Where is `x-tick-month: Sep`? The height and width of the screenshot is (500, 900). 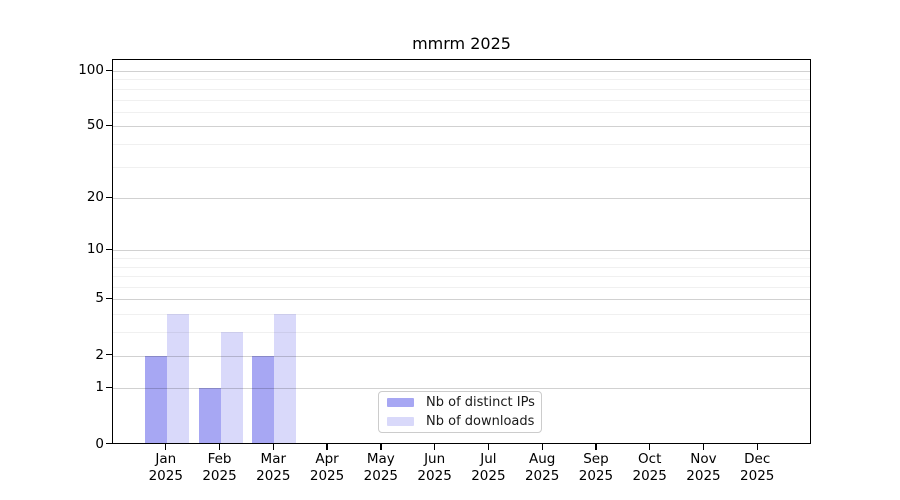 x-tick-month: Sep is located at coordinates (596, 458).